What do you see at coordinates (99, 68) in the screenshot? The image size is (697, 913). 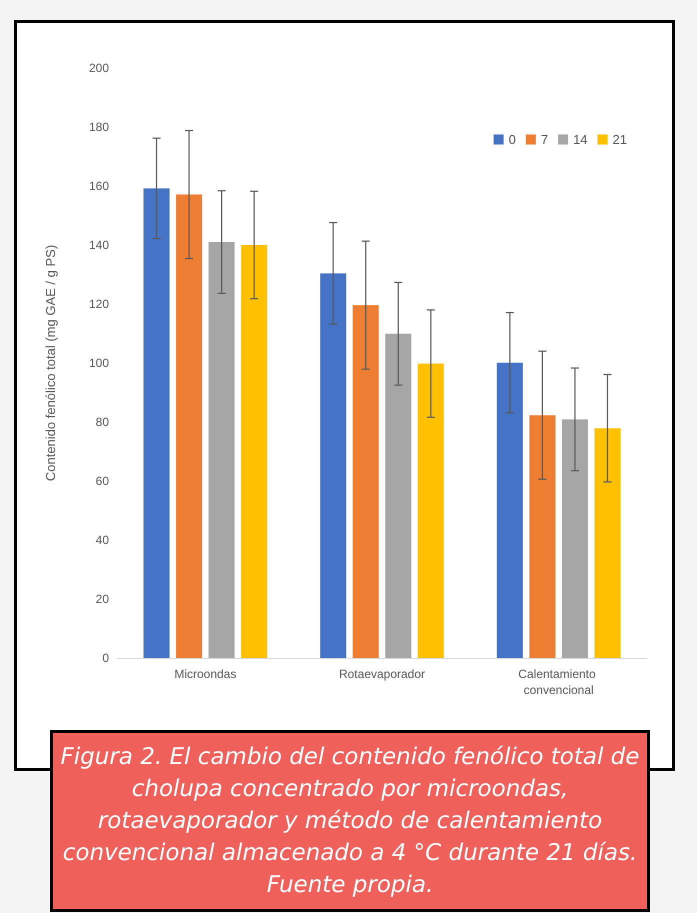 I see `y-tick-label: 200` at bounding box center [99, 68].